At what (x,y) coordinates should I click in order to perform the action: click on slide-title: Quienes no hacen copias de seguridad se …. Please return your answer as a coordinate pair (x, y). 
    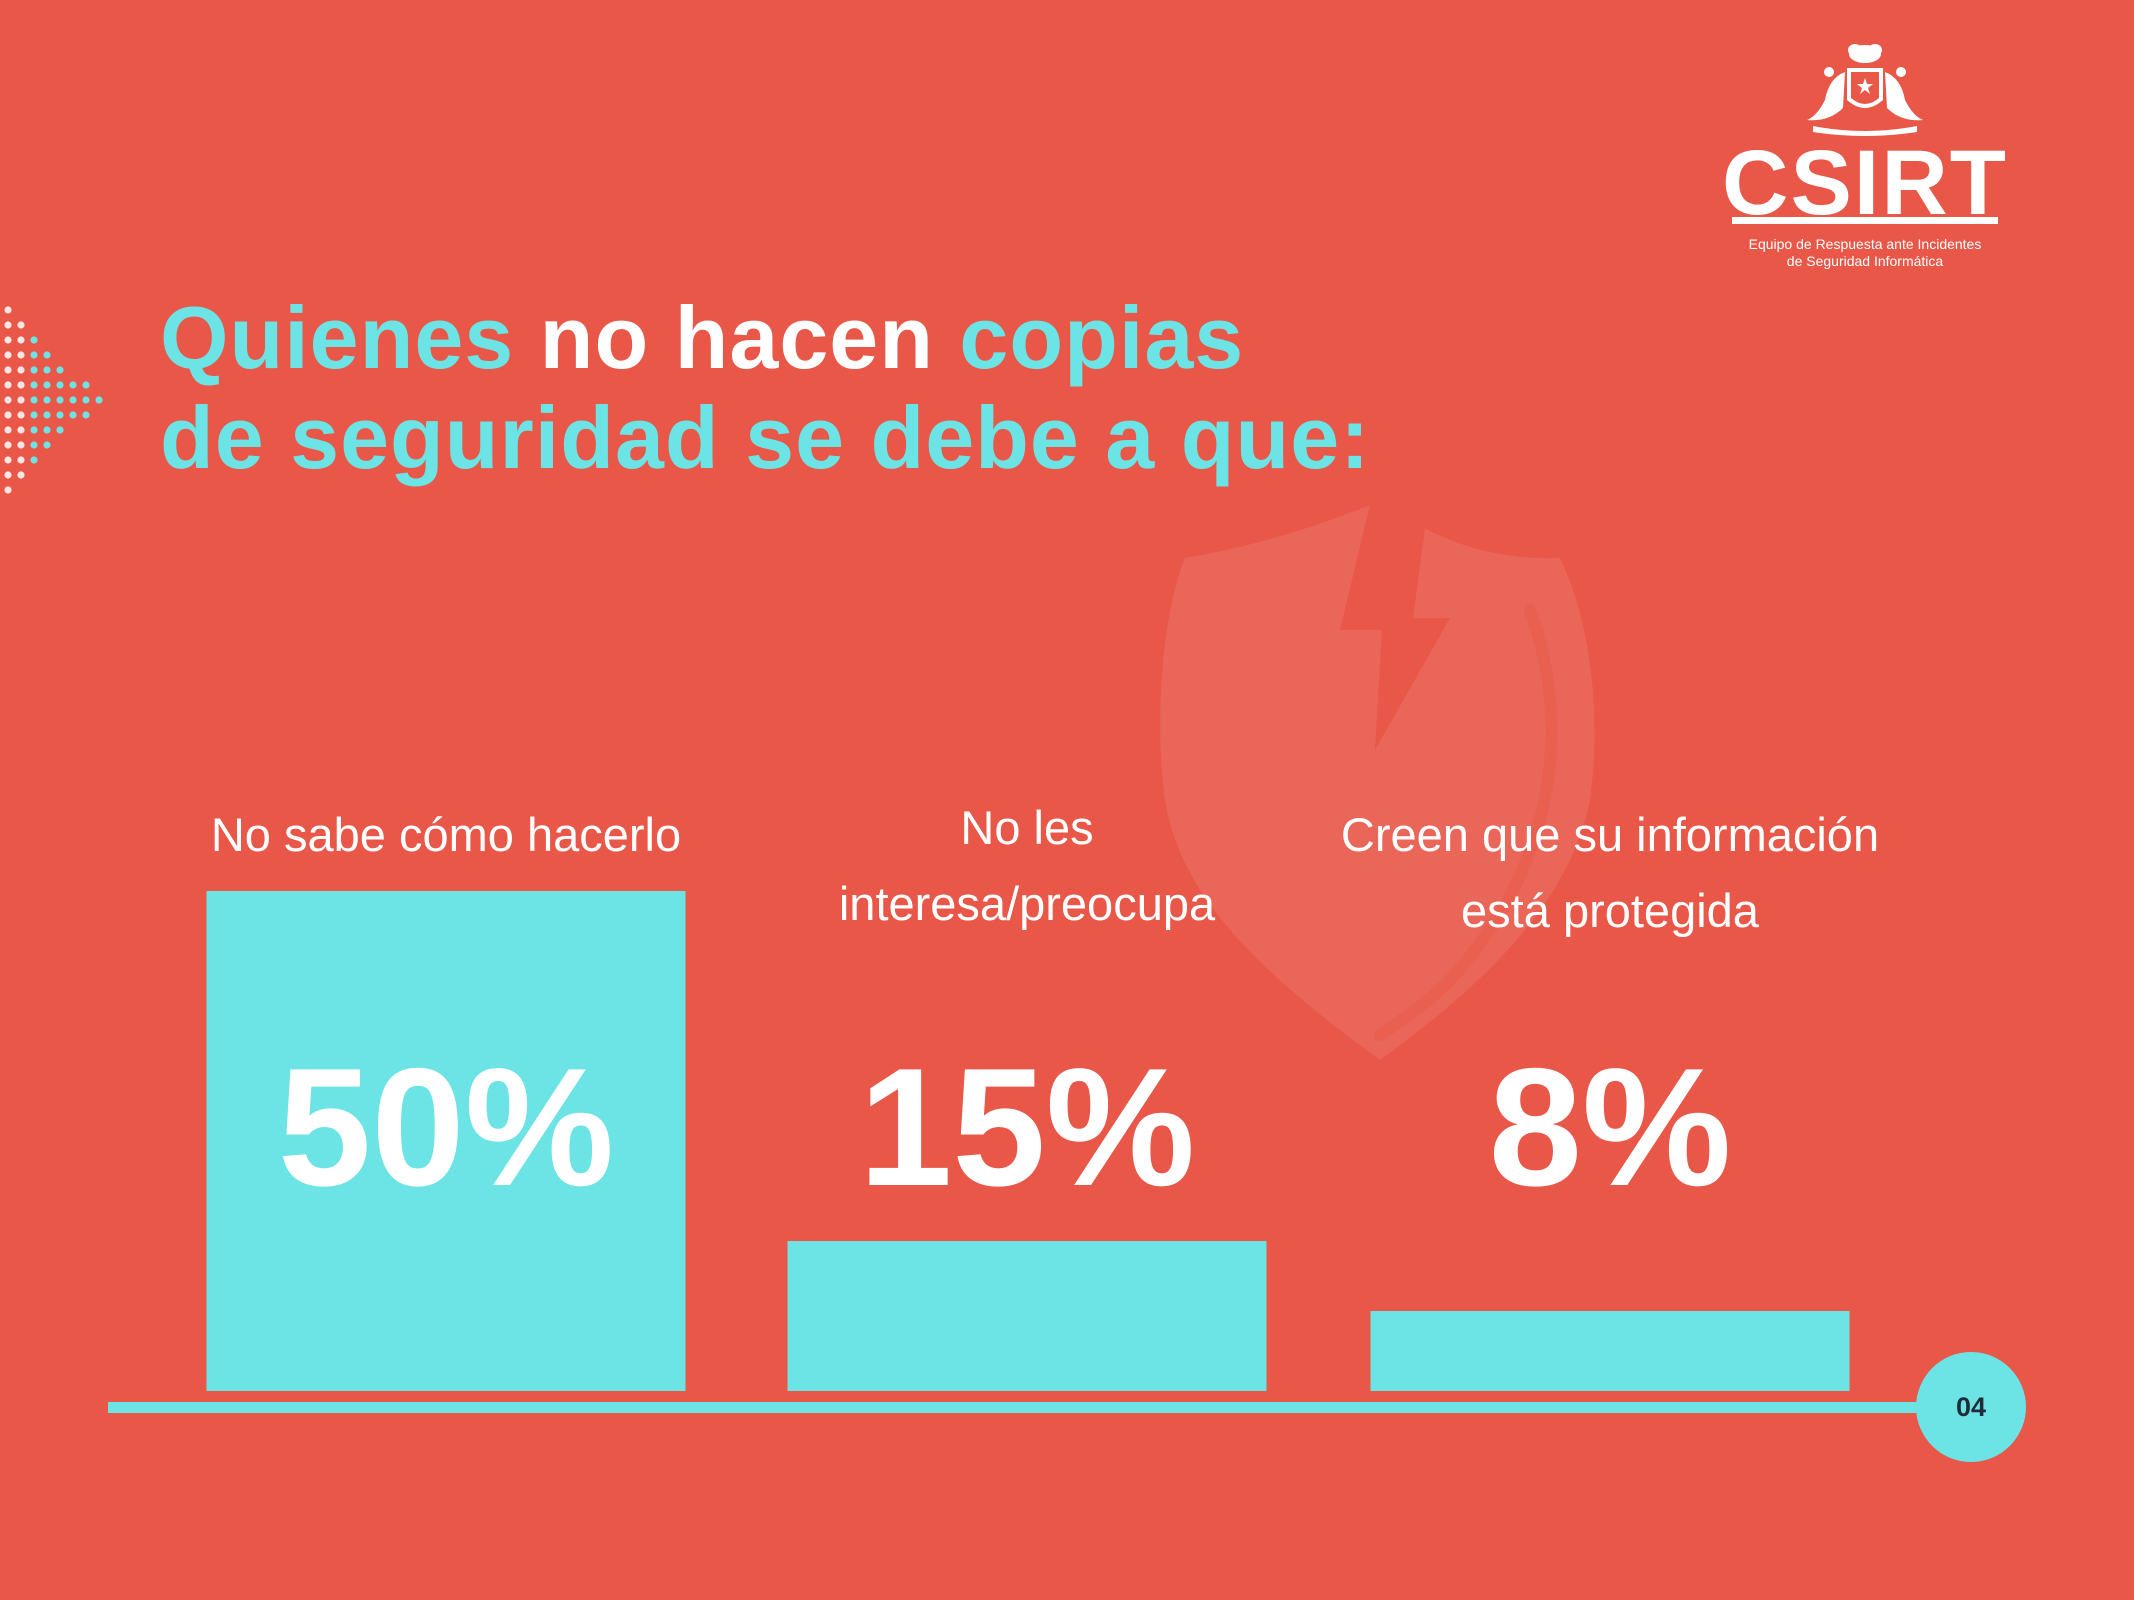
    Looking at the image, I should click on (765, 388).